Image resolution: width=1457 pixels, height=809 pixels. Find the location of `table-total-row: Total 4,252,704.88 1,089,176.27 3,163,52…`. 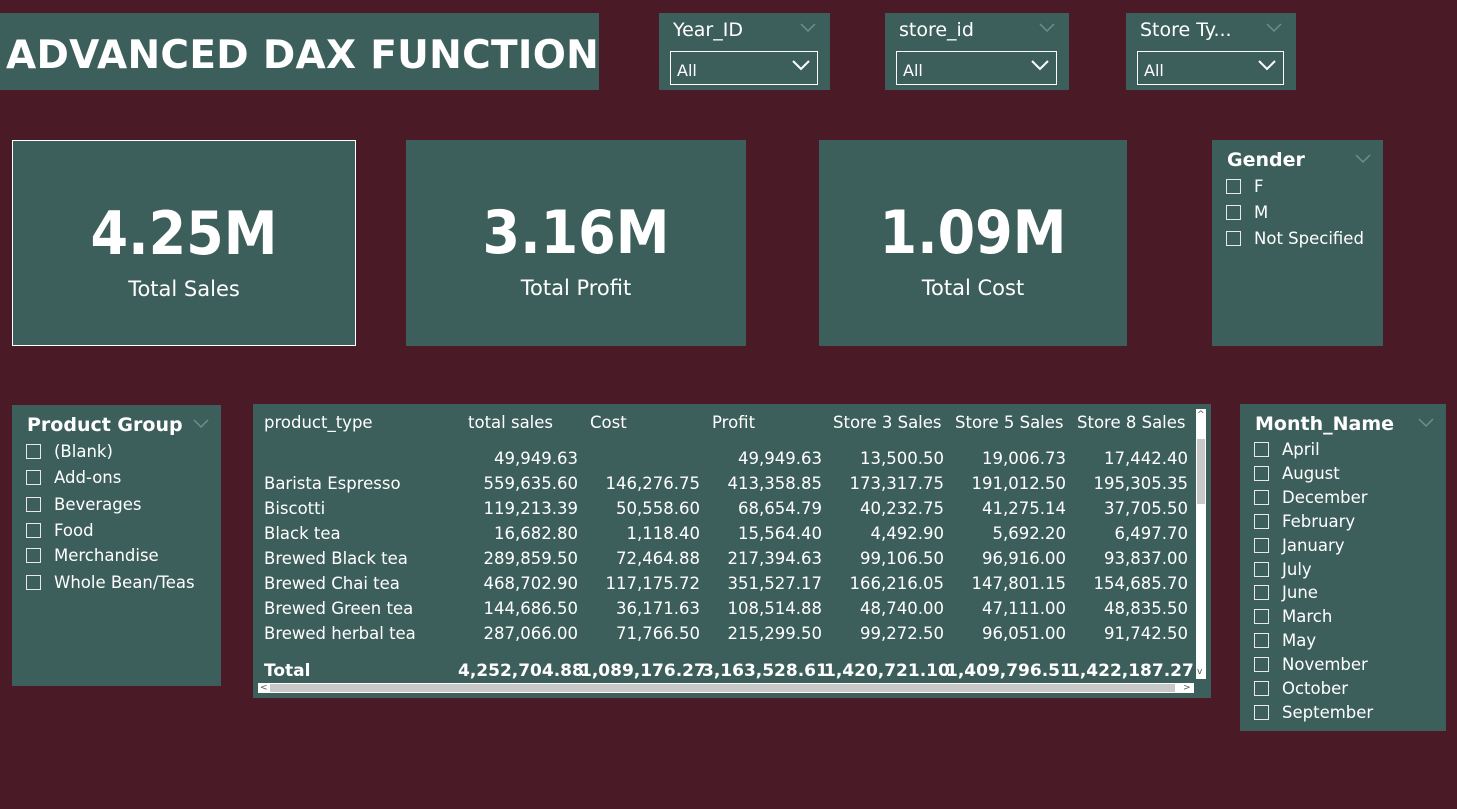

table-total-row: Total 4,252,704.88 1,089,176.27 3,163,52… is located at coordinates (724, 673).